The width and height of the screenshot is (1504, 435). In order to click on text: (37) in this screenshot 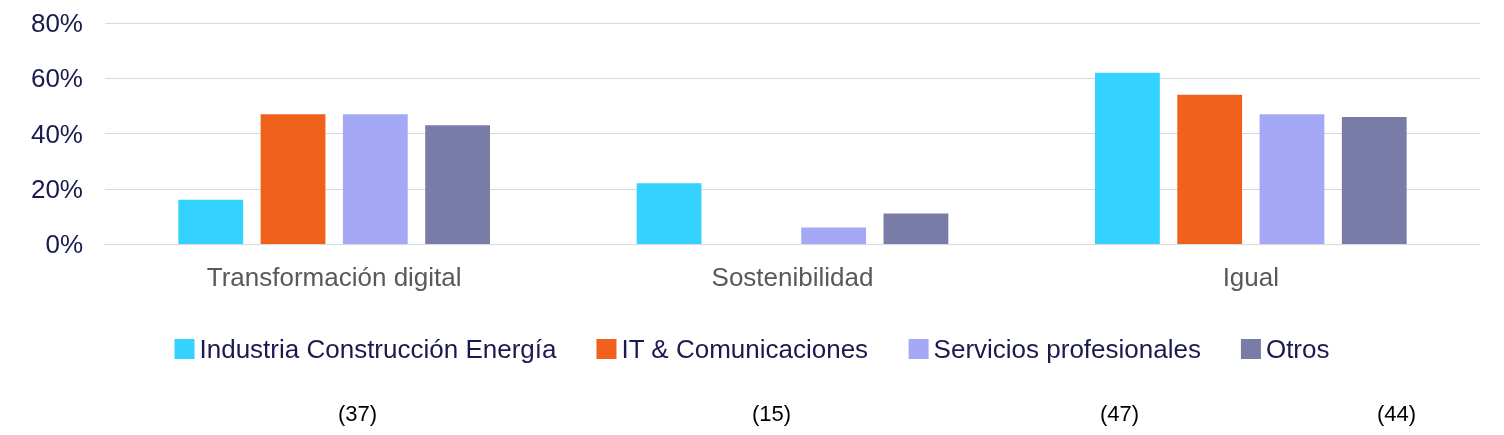, I will do `click(358, 413)`.